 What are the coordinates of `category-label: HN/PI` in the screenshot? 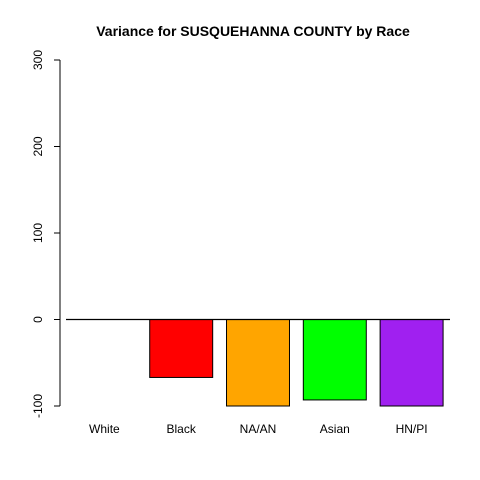 It's located at (412, 429).